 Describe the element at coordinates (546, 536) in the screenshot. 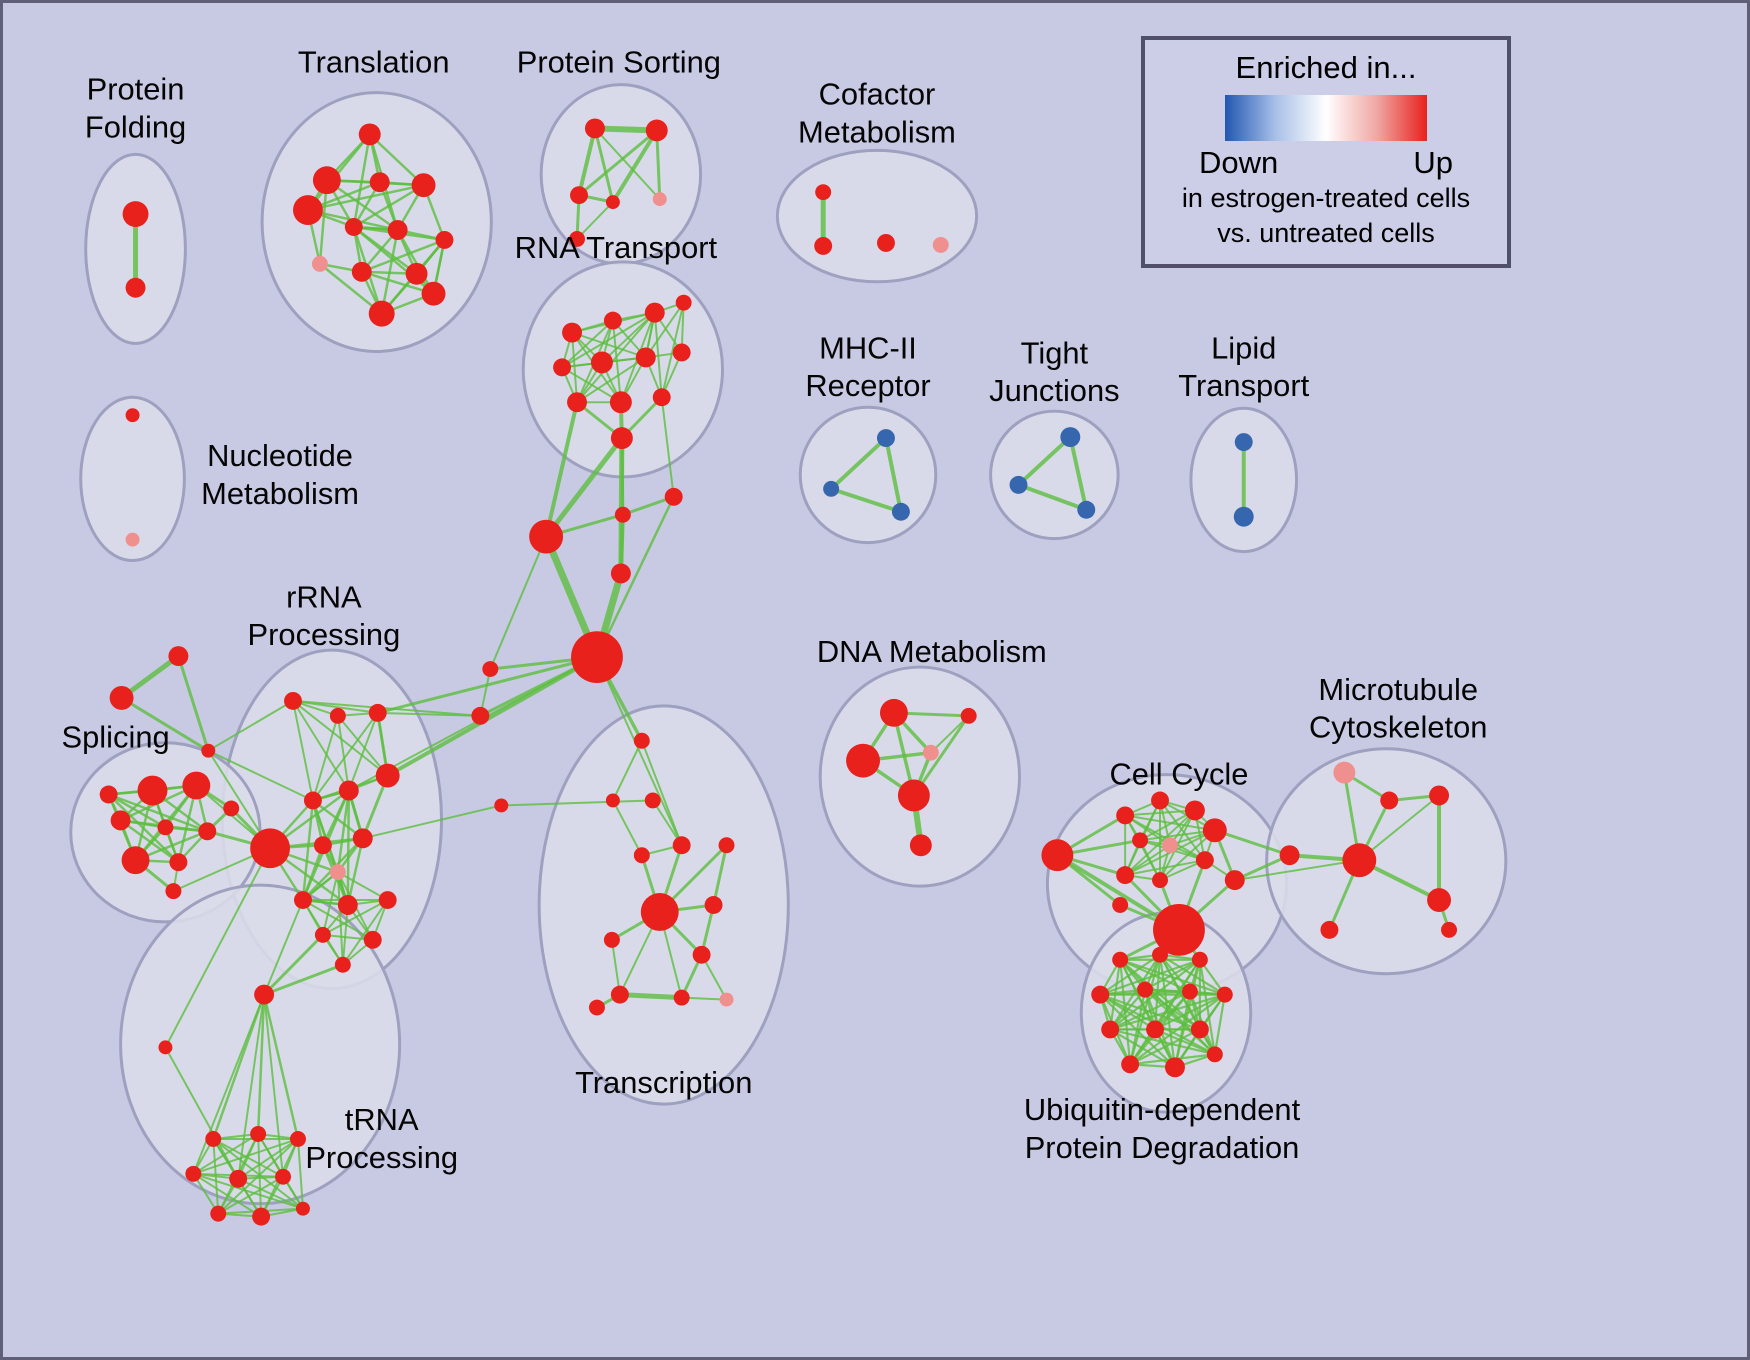

I see `node-cn1` at that location.